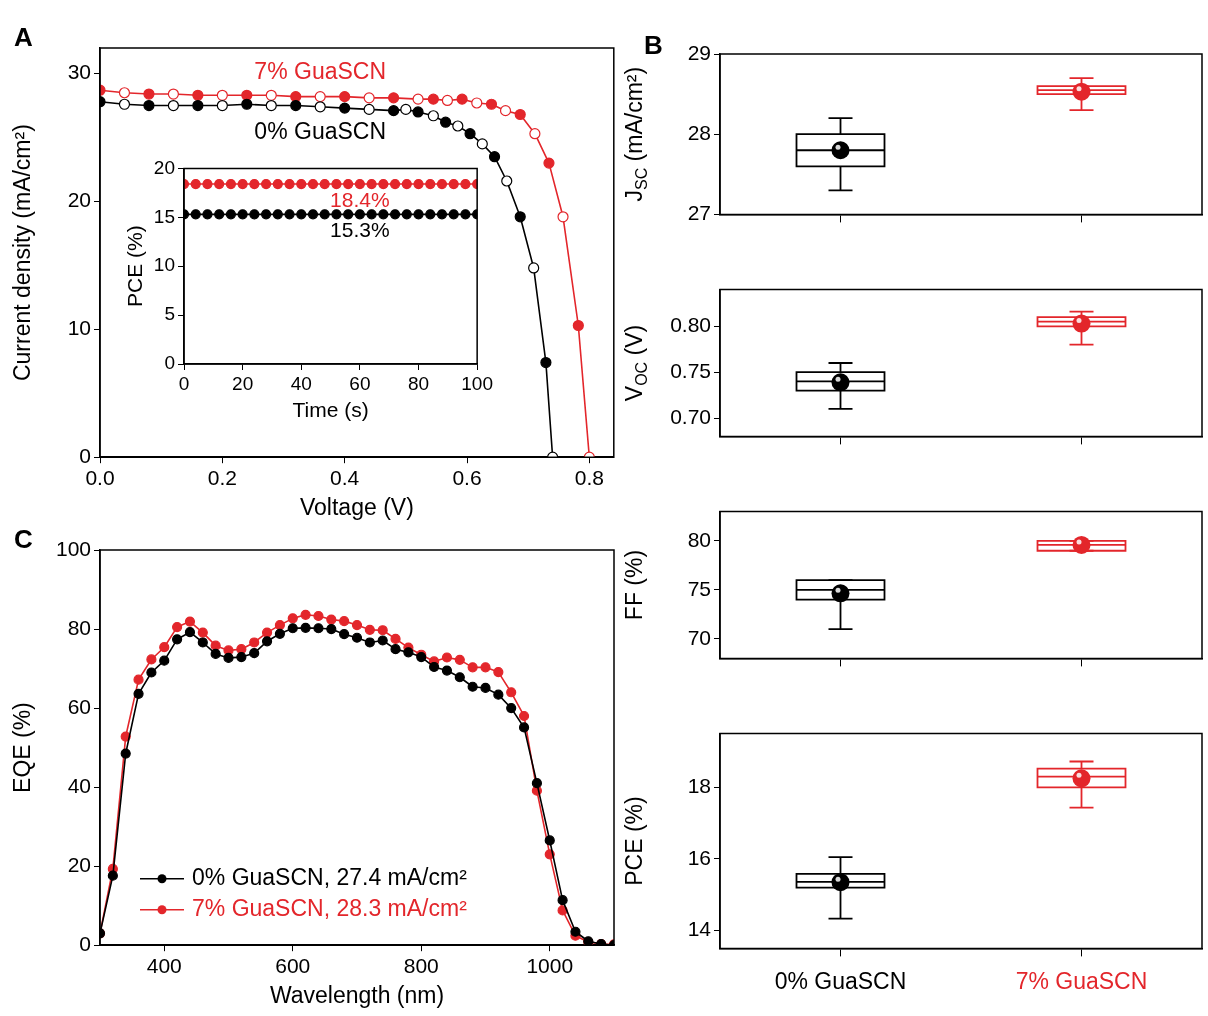 This screenshot has height=1016, width=1208. I want to click on x-tick-label: 1000, so click(550, 965).